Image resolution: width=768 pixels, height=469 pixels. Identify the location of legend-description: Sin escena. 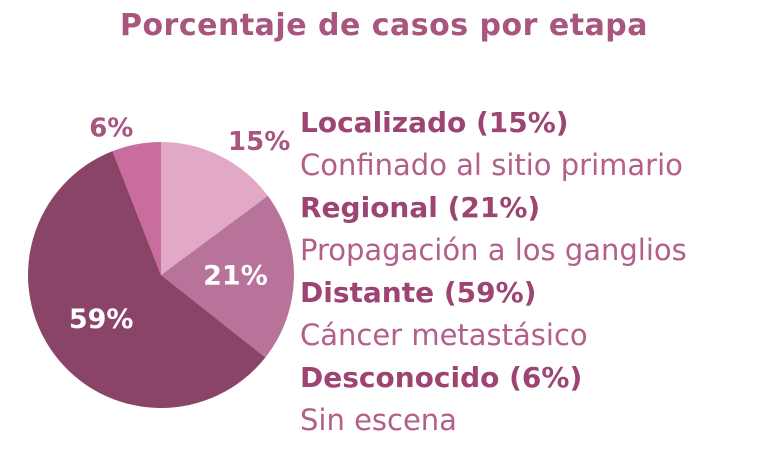
(378, 420).